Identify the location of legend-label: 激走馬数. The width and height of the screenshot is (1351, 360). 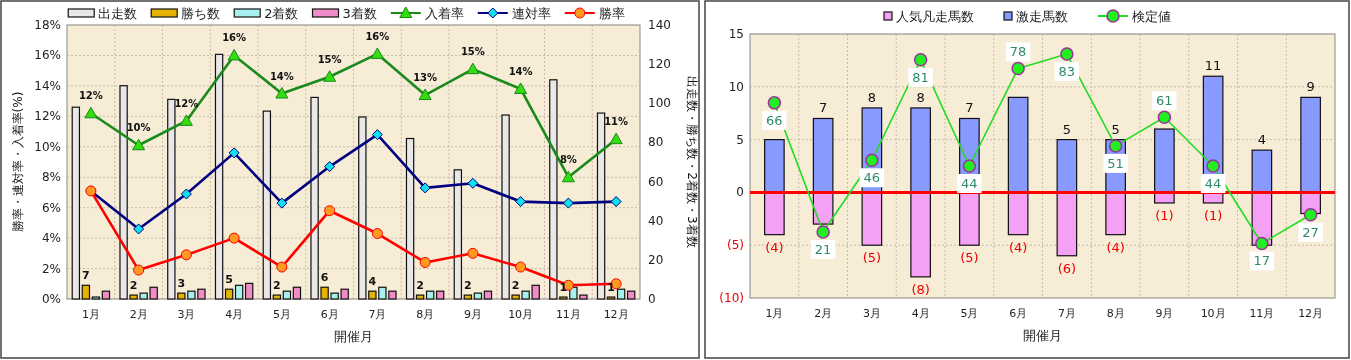
(1042, 16).